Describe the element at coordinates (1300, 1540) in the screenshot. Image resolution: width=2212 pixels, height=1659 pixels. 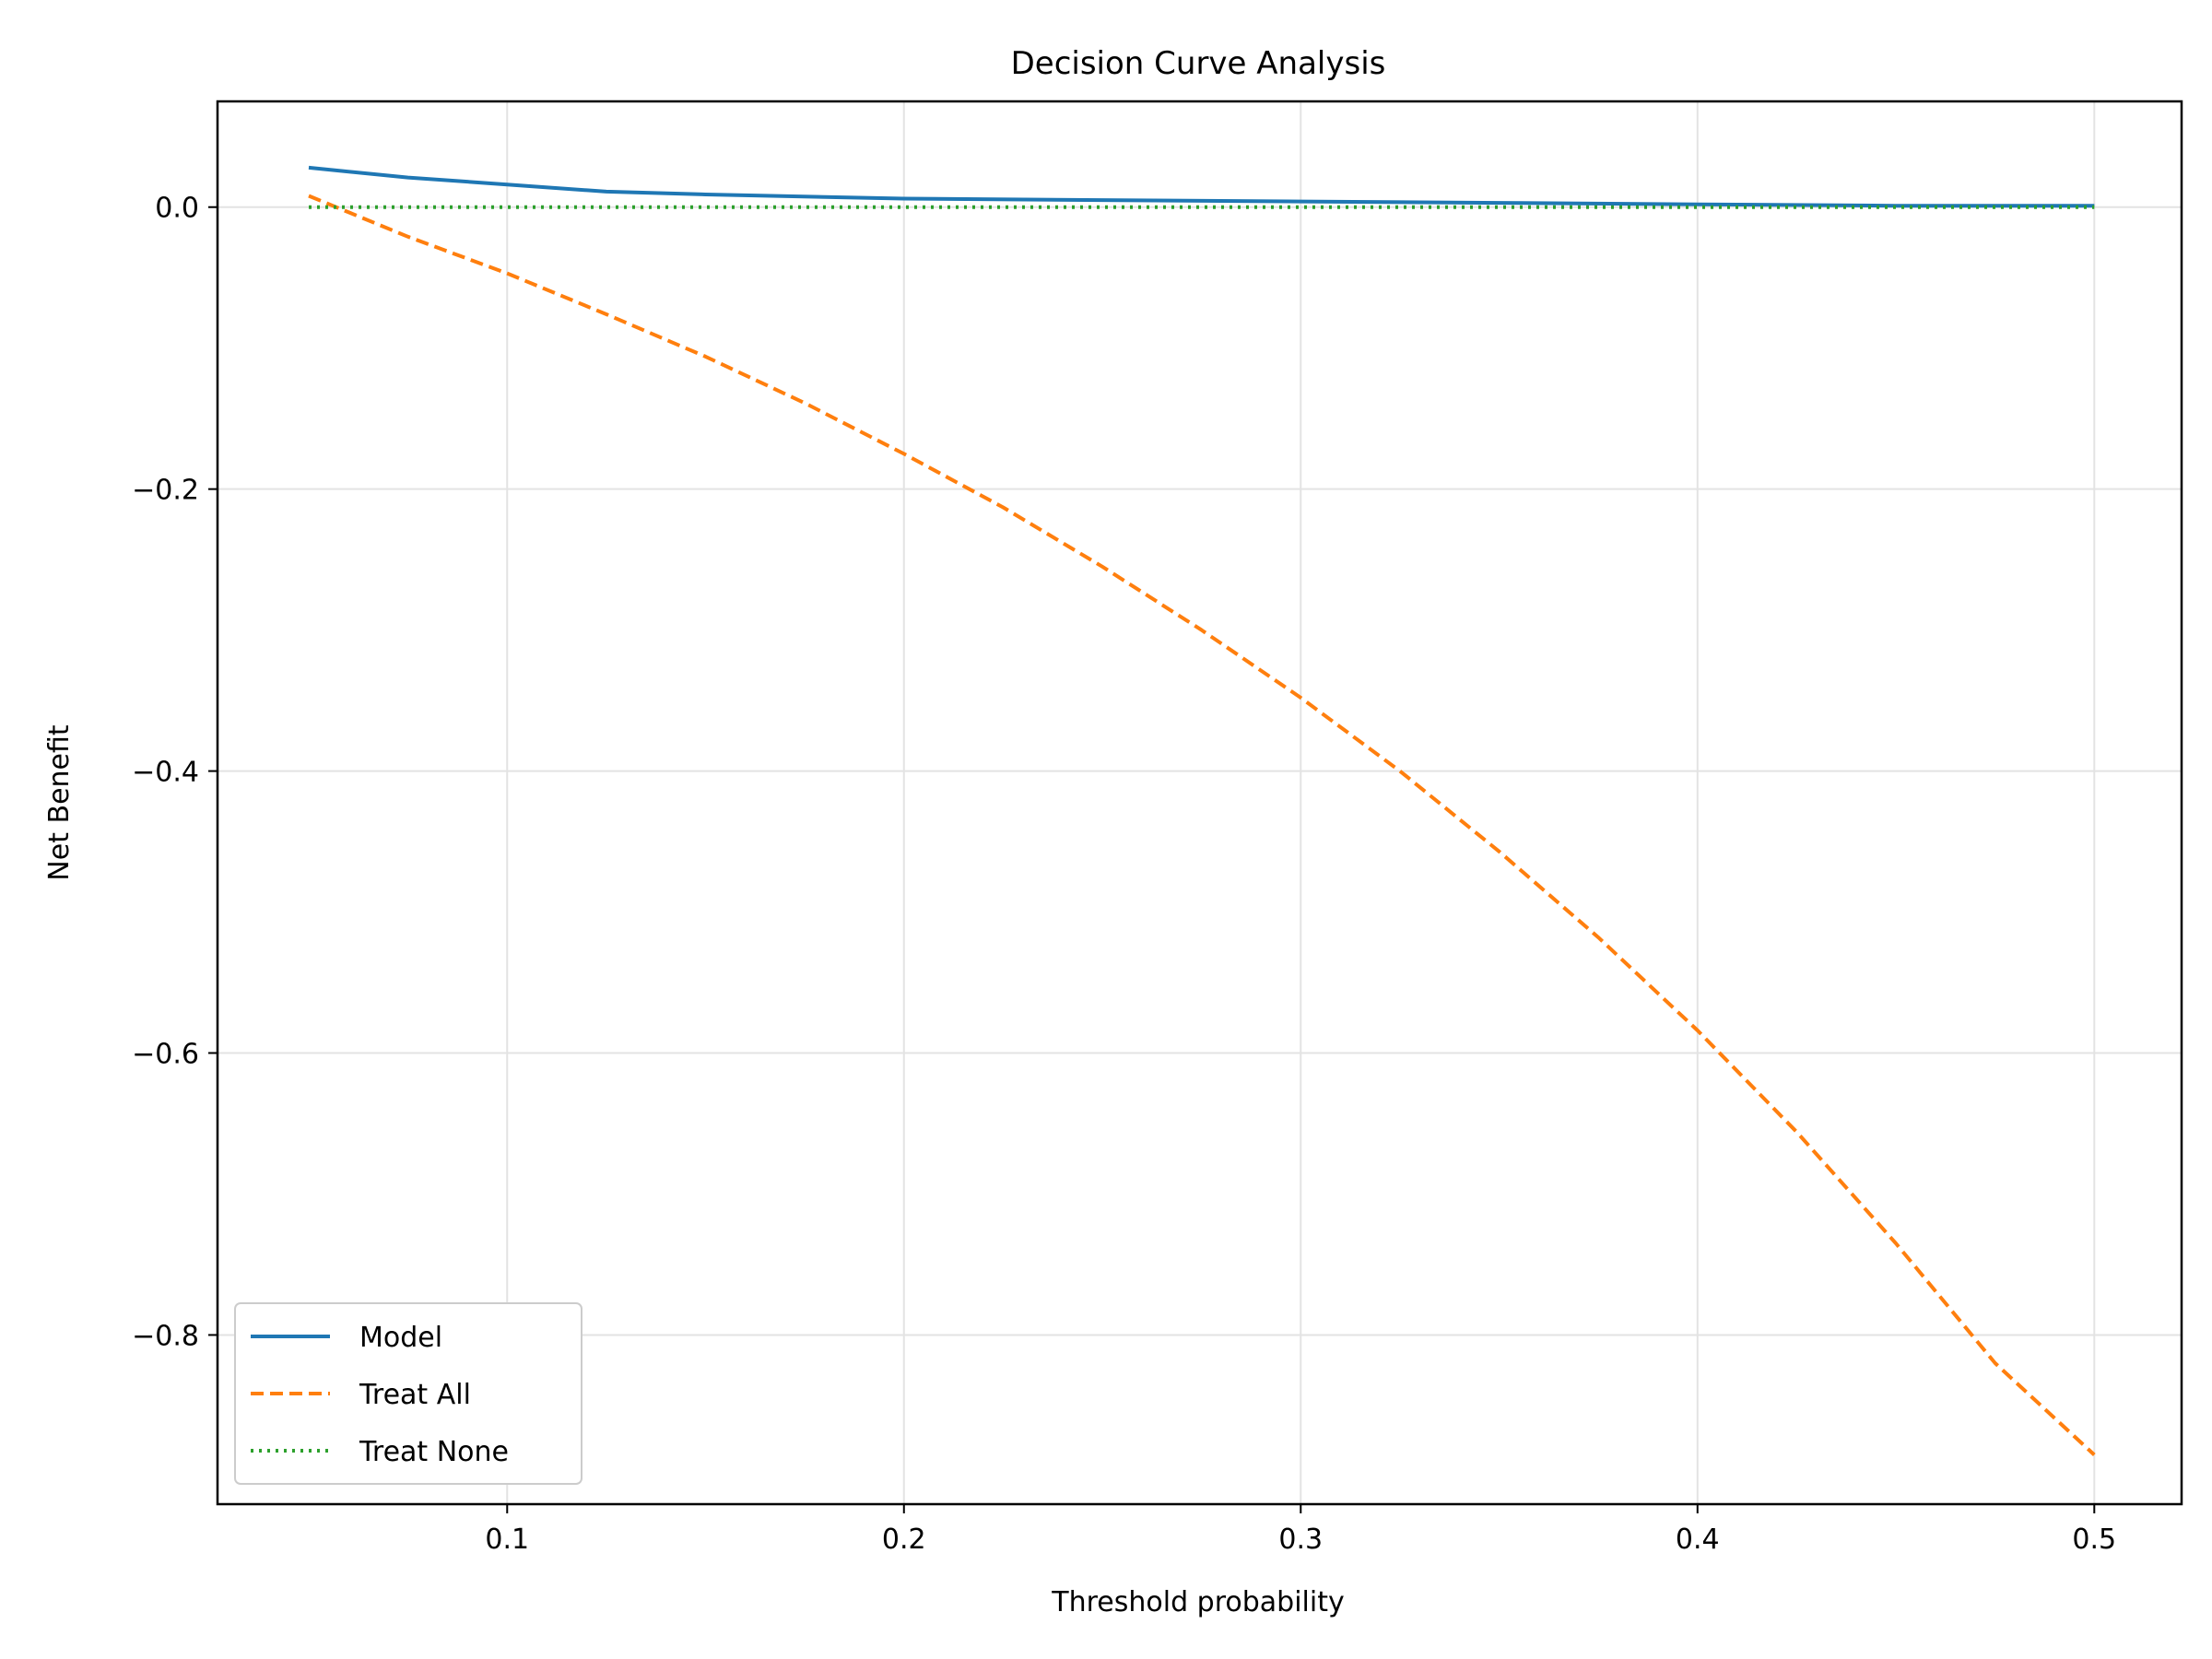
I see `x-tick-label: 0.3` at that location.